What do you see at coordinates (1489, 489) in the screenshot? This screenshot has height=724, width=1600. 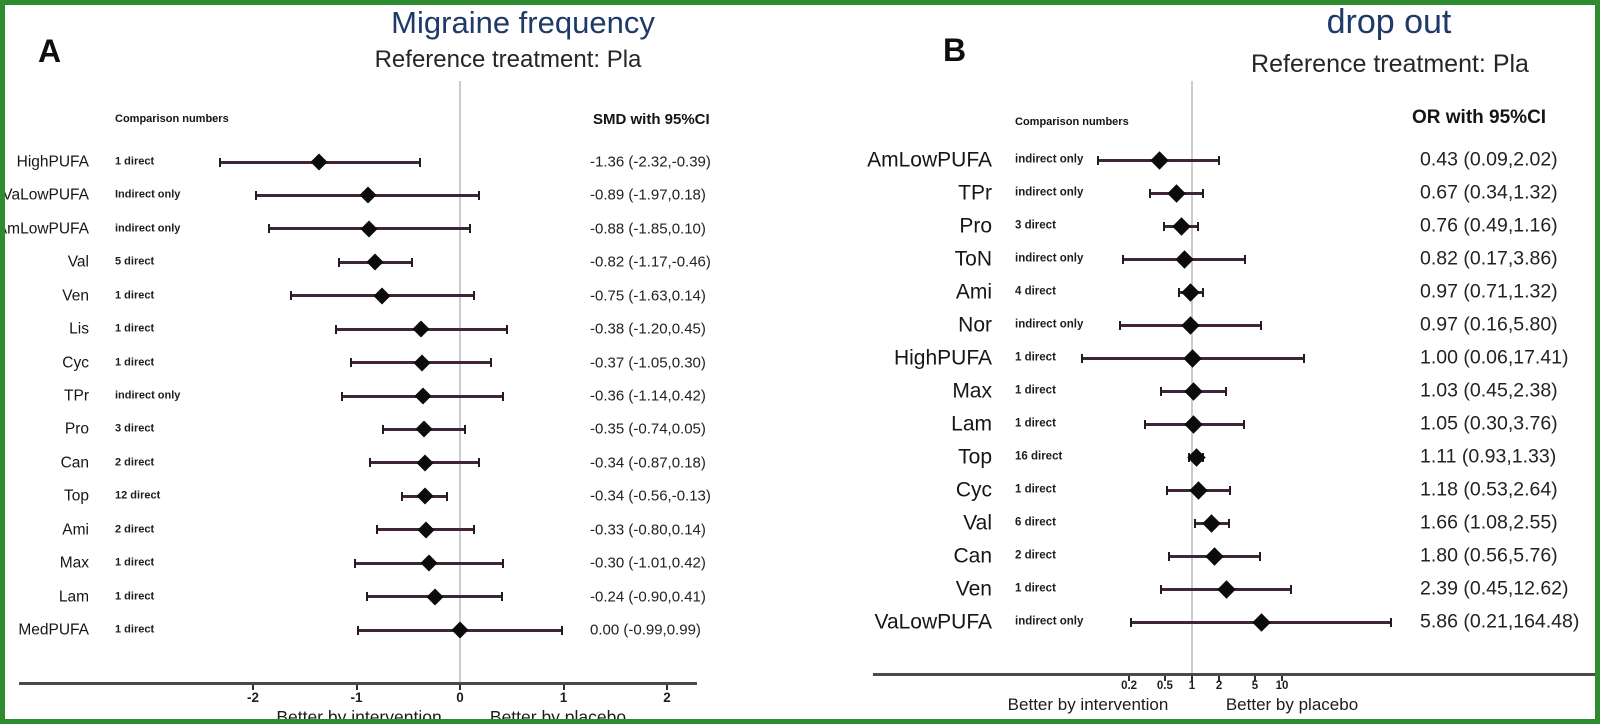 I see `effect-value: 1.18 (0.53,2.64)` at bounding box center [1489, 489].